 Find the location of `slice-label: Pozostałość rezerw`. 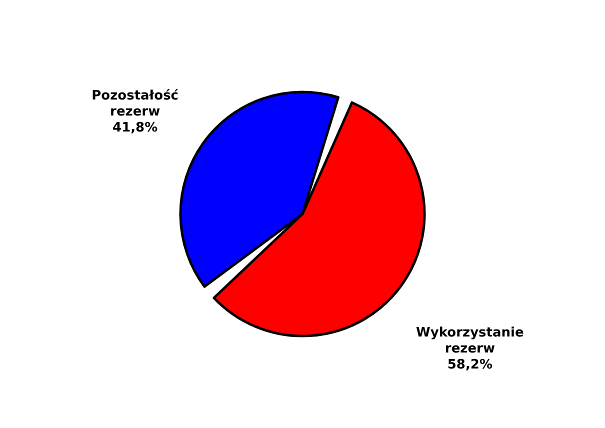

slice-label: Pozostałość rezerw is located at coordinates (135, 104).